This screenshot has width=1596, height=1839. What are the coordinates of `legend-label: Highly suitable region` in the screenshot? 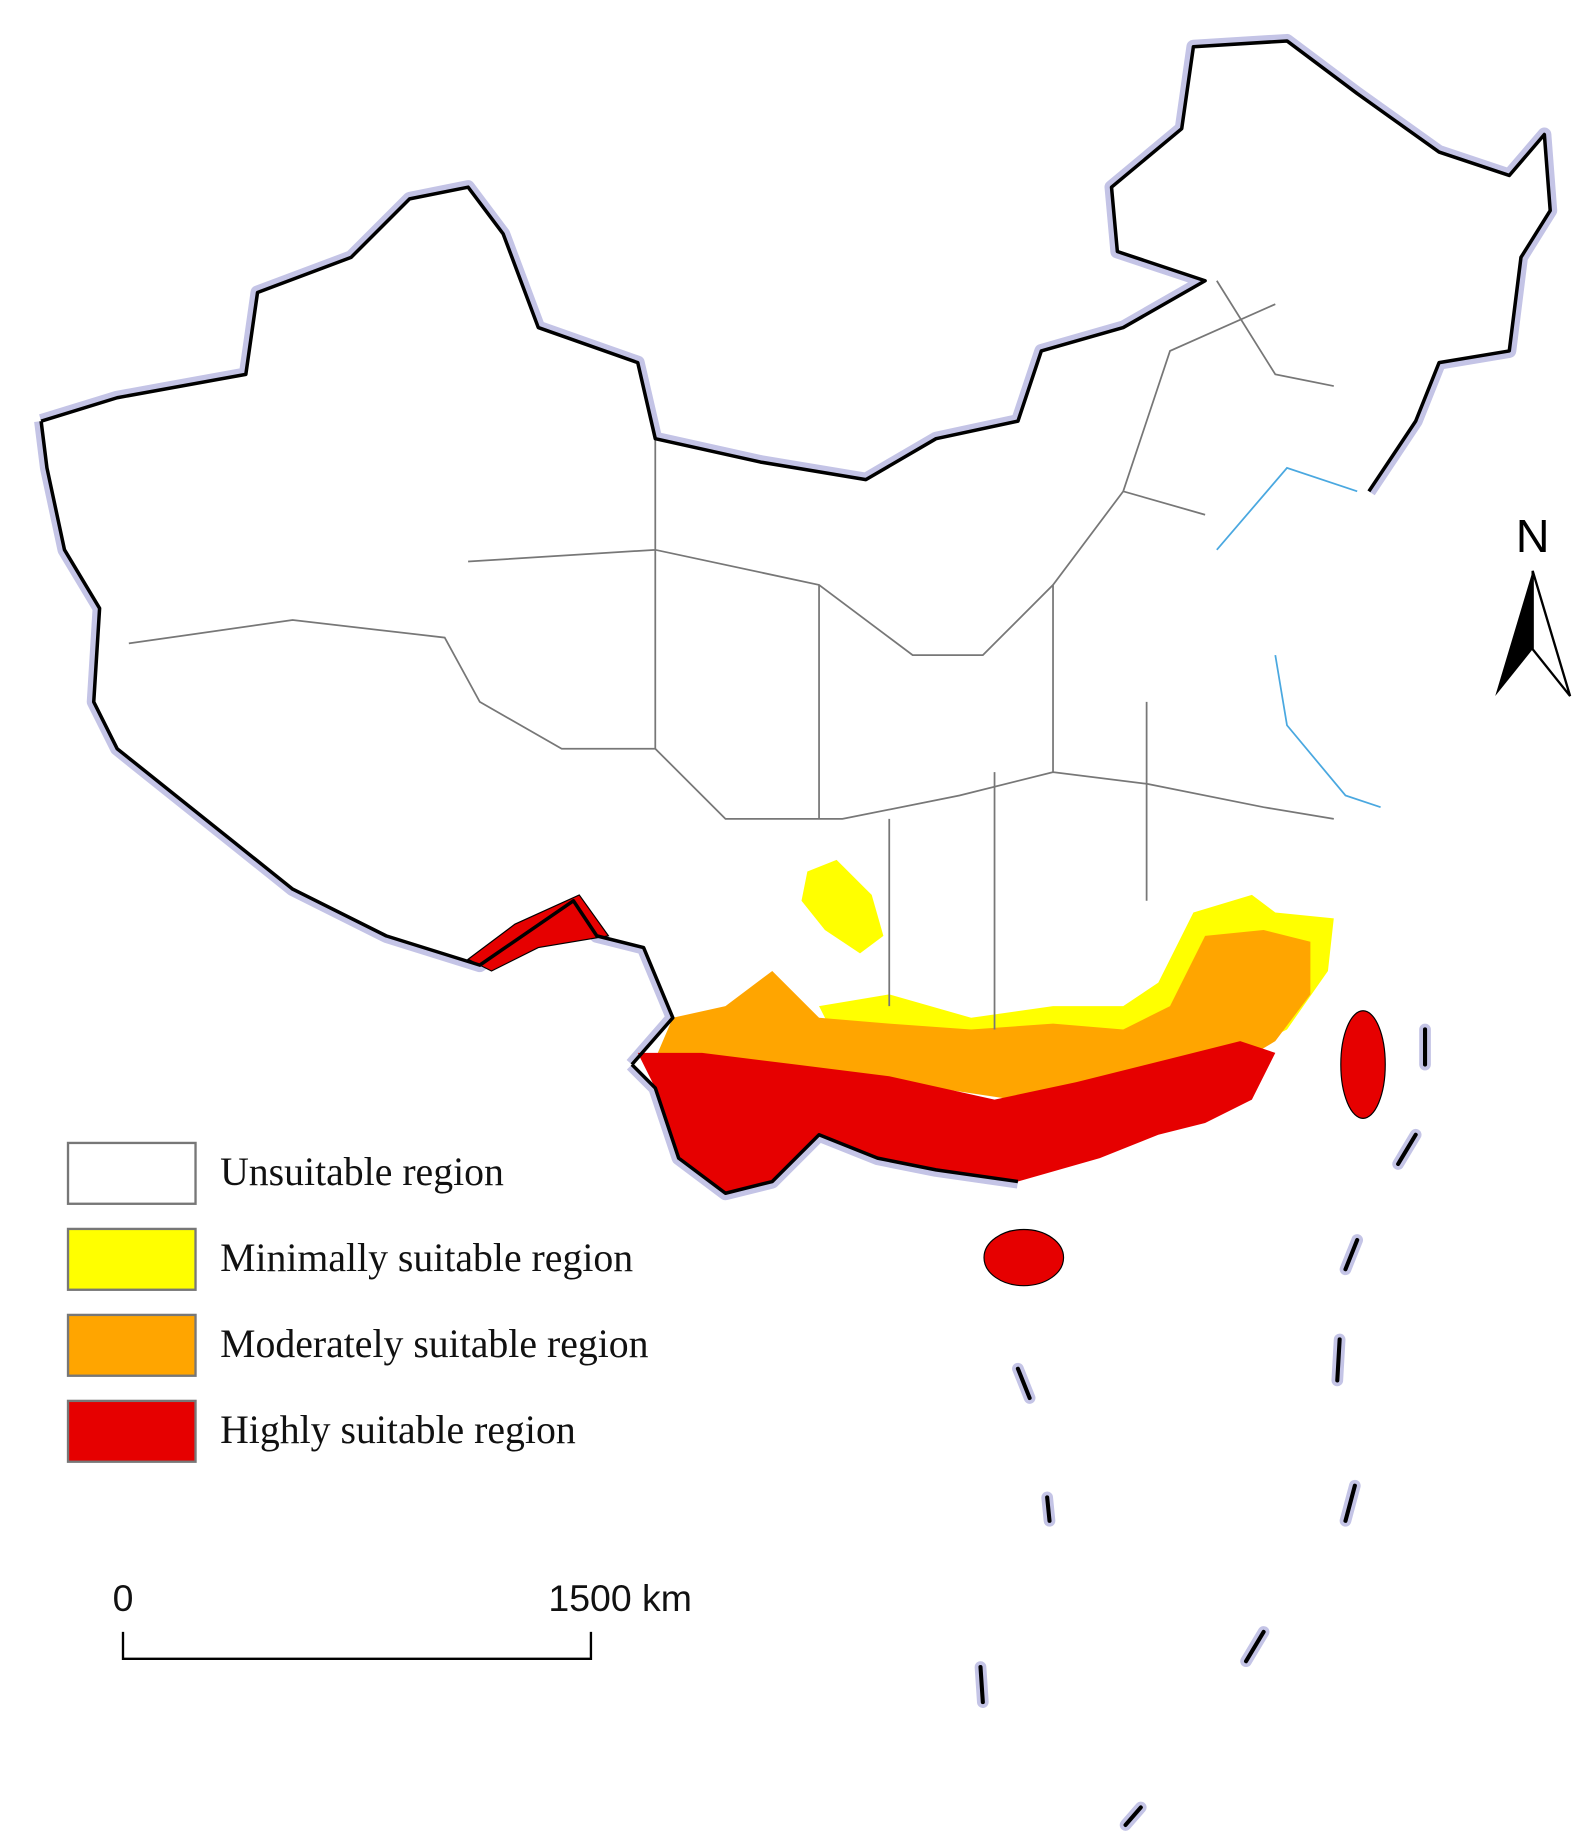 It's located at (398, 1430).